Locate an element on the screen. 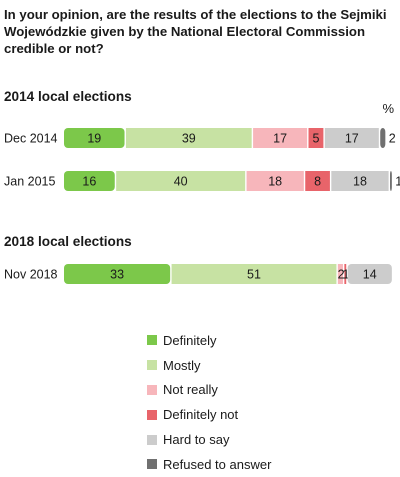 The image size is (400, 477). legend-item: Not really is located at coordinates (209, 390).